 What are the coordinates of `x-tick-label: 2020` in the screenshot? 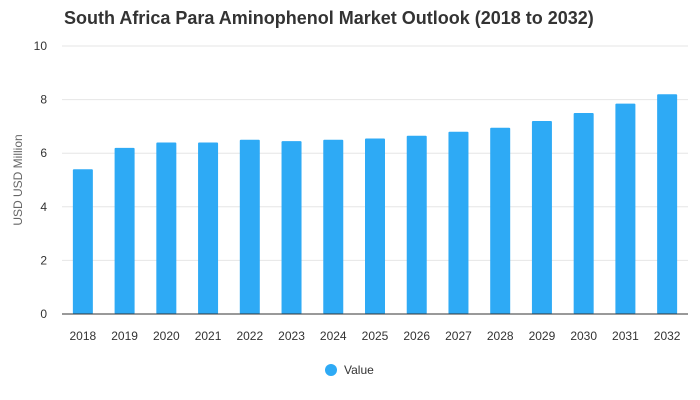 It's located at (166, 336).